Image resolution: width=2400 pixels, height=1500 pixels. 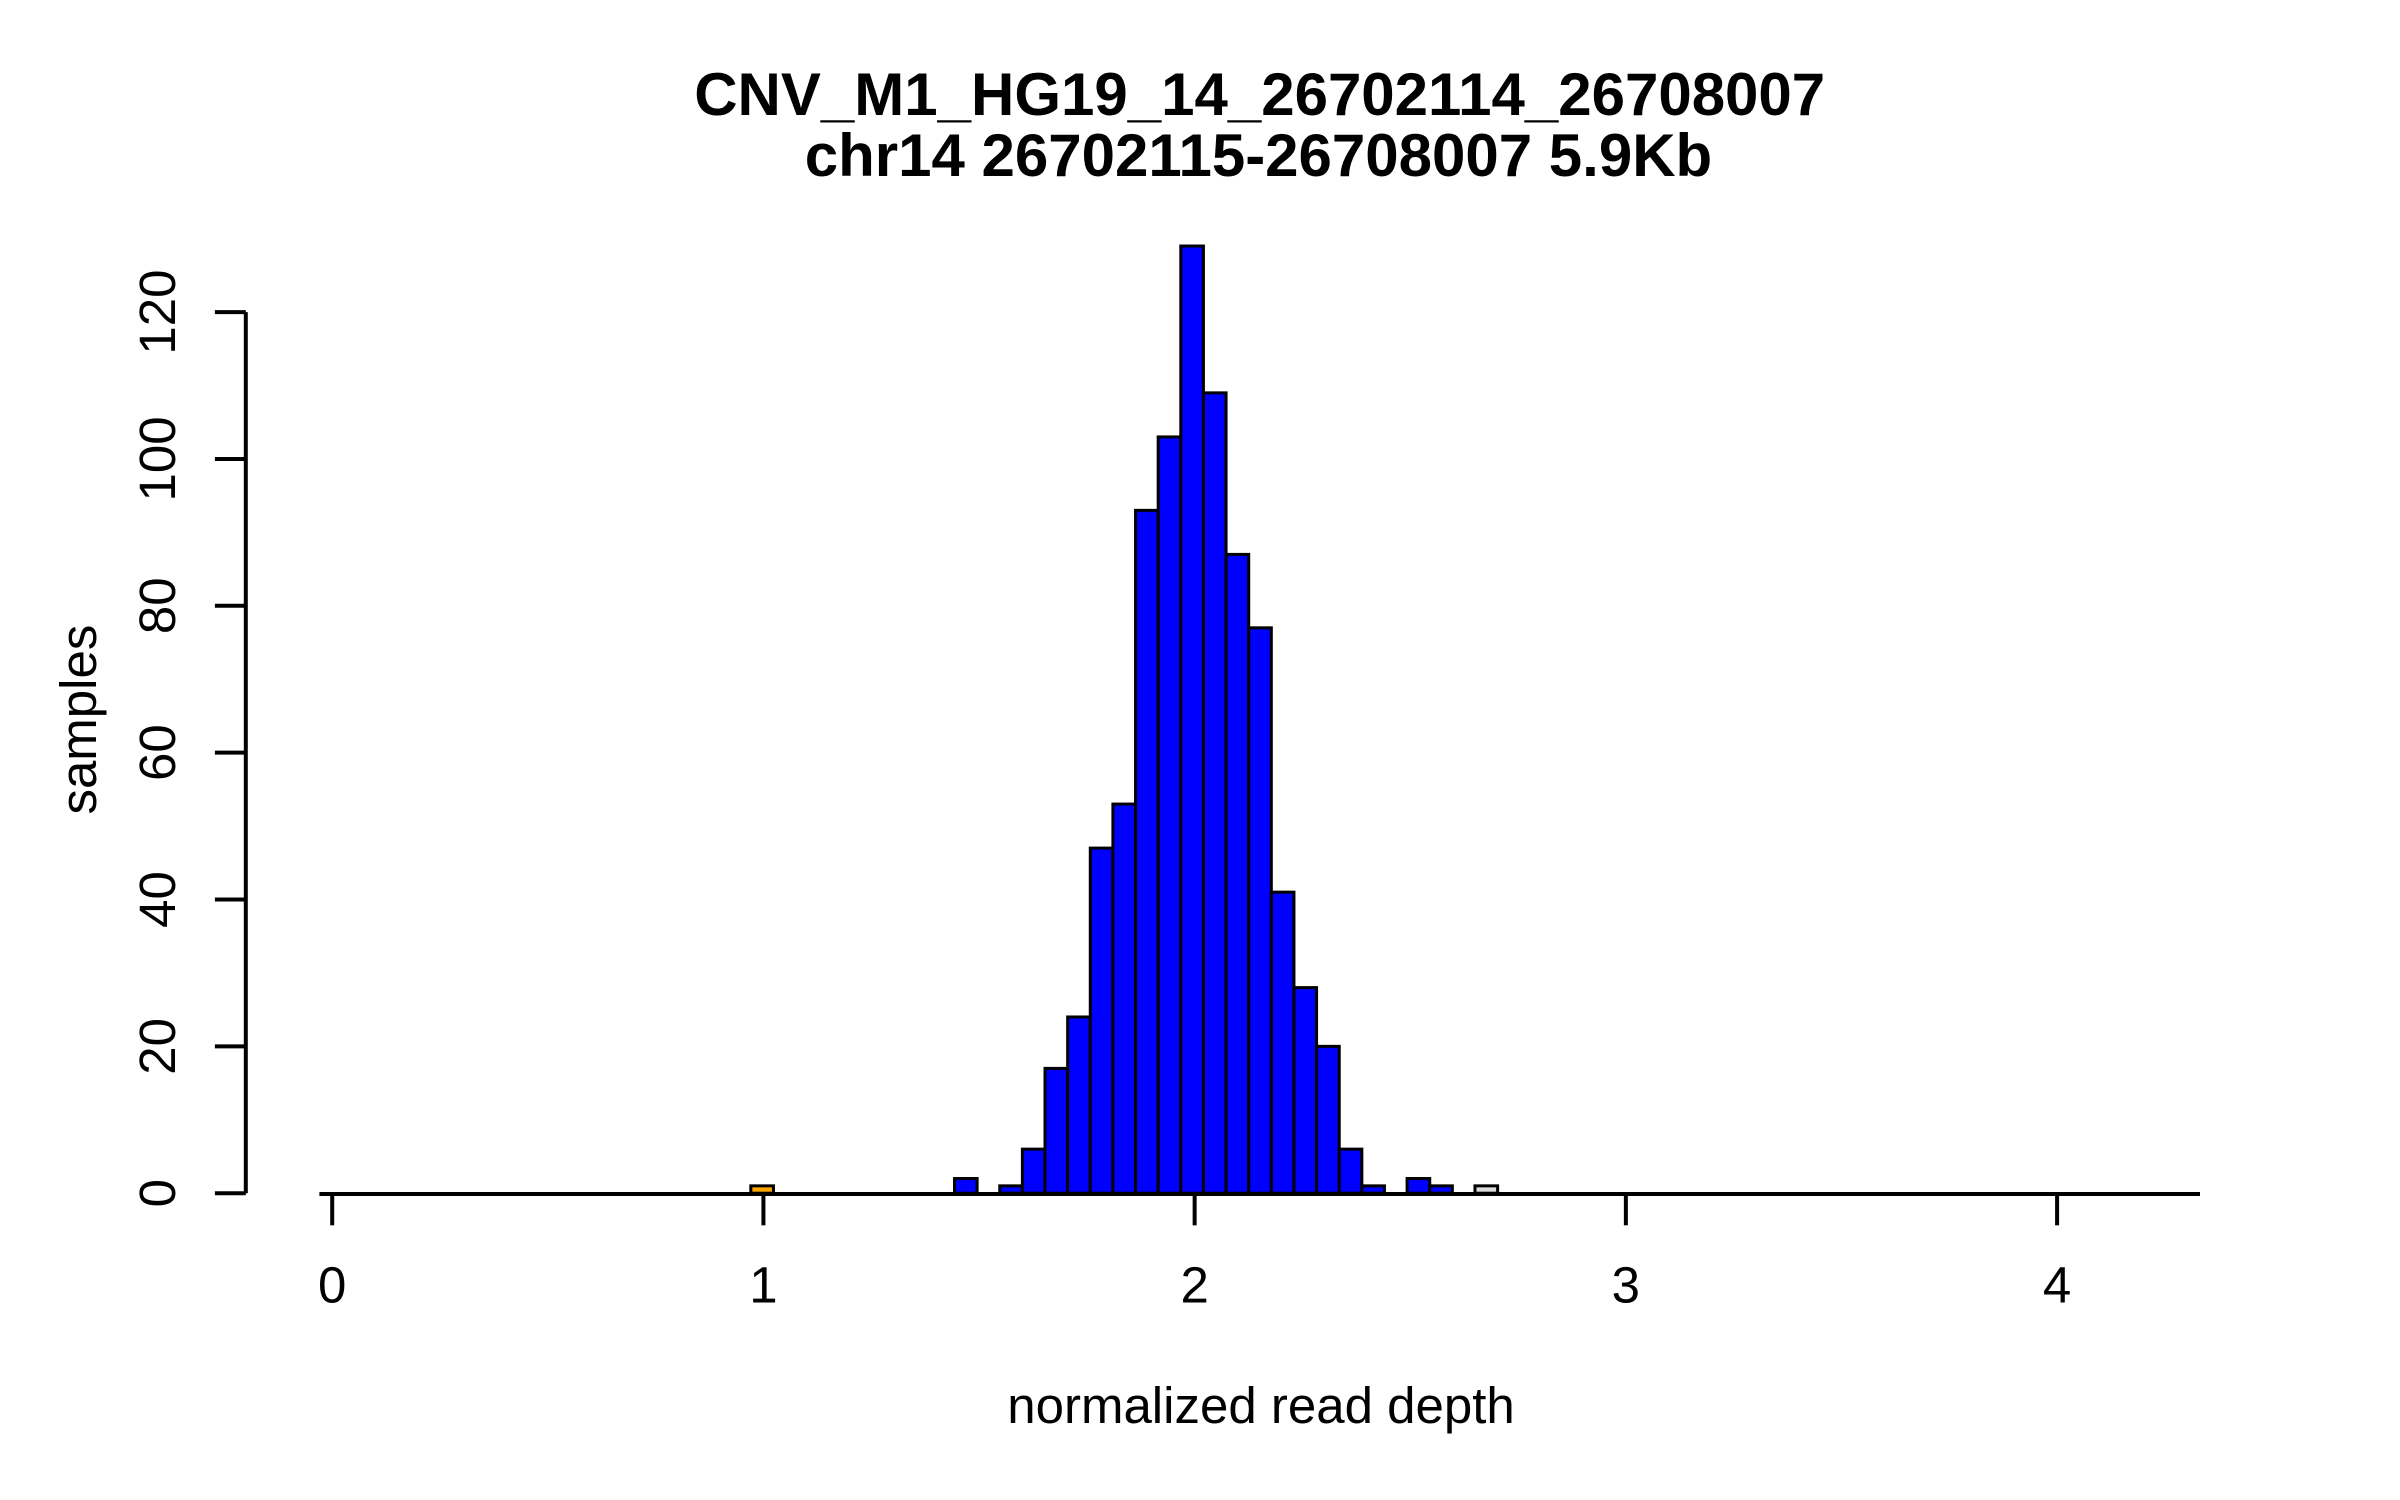 I want to click on svg-text: 3, so click(x=1626, y=1284).